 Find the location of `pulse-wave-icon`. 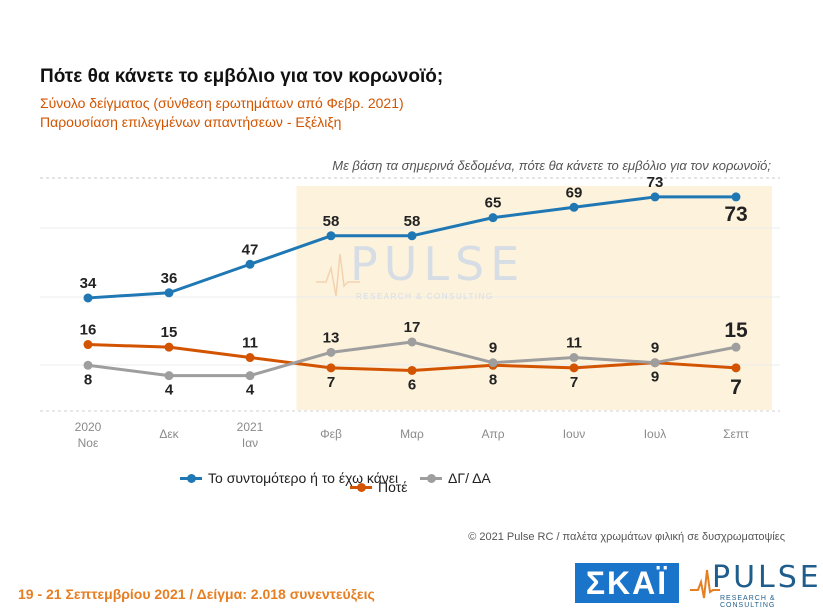

pulse-wave-icon is located at coordinates (705, 584).